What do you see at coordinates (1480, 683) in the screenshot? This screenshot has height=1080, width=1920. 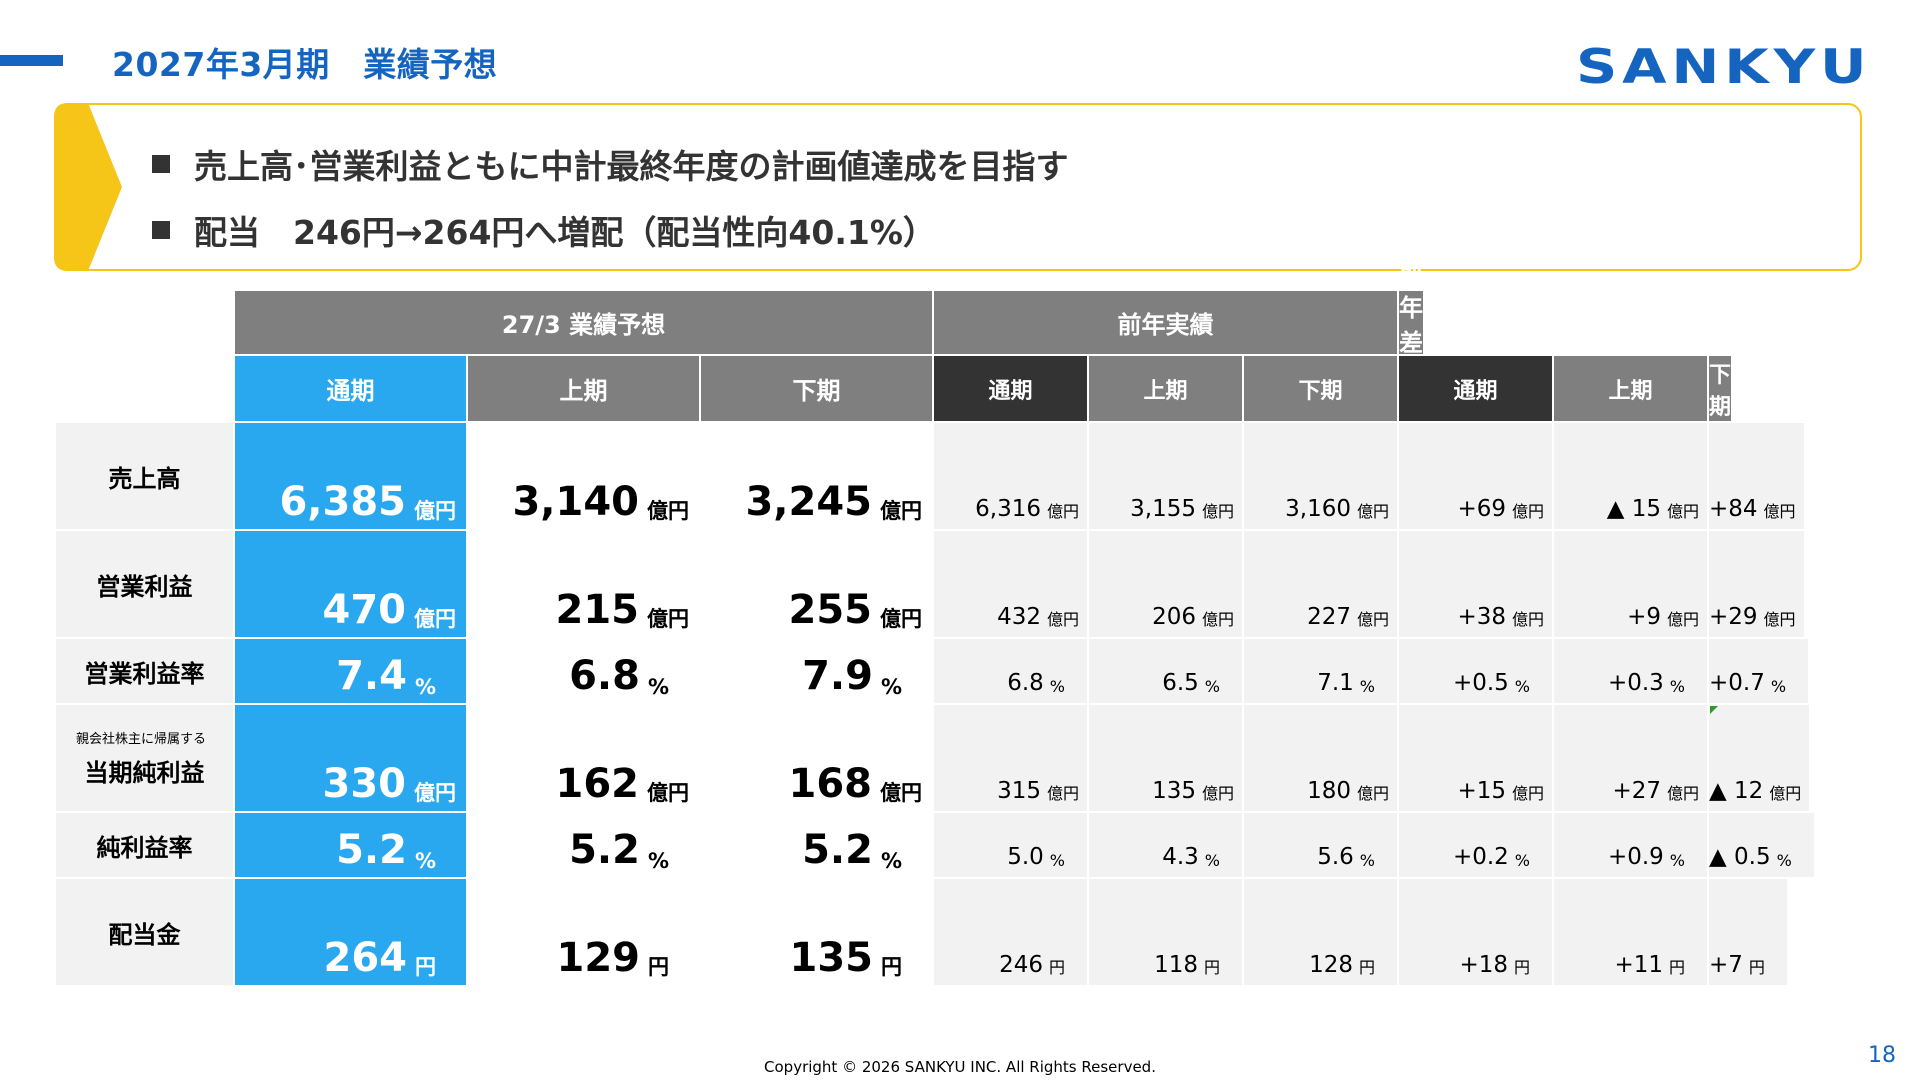 I see `cell-value: +0.5` at bounding box center [1480, 683].